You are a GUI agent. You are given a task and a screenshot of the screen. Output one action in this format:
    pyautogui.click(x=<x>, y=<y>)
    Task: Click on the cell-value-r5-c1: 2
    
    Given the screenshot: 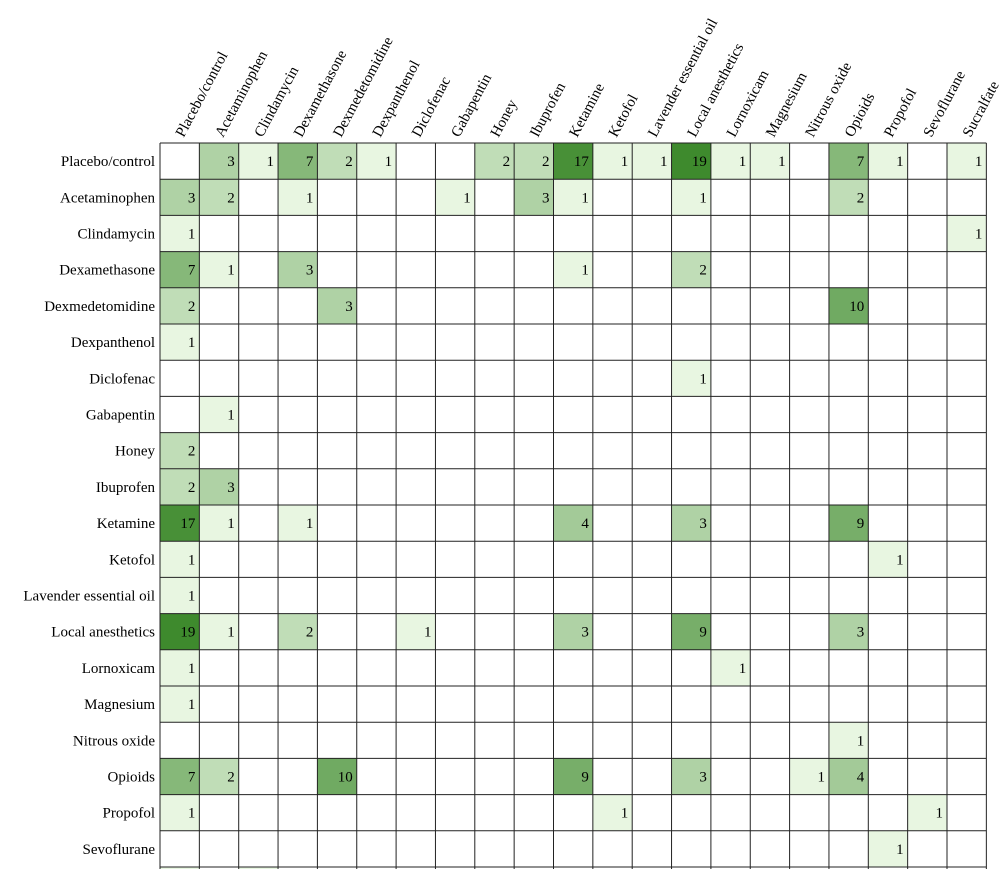 What is the action you would take?
    pyautogui.click(x=192, y=307)
    